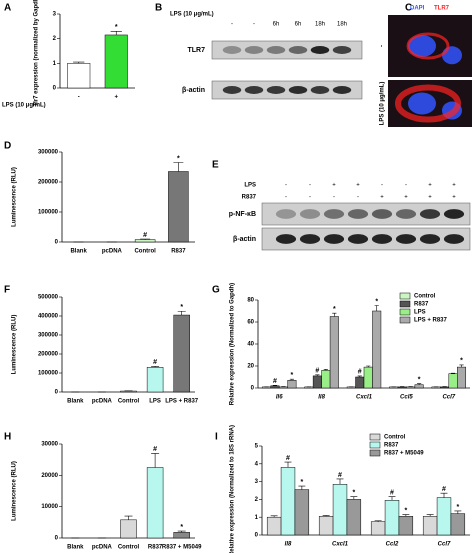  What do you see at coordinates (102, 402) in the screenshot?
I see `x-tick-label: pcDNA` at bounding box center [102, 402].